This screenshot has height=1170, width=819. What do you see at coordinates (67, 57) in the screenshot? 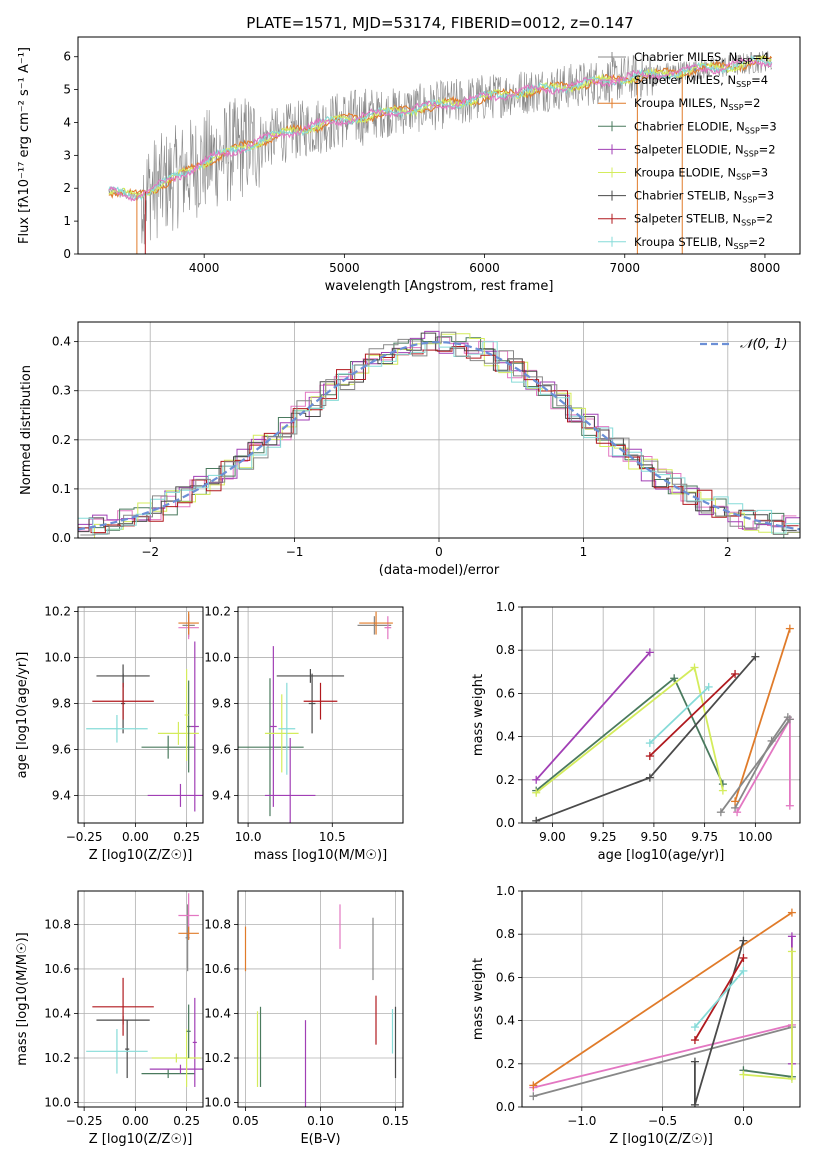
I see `y-tick-label: 6` at bounding box center [67, 57].